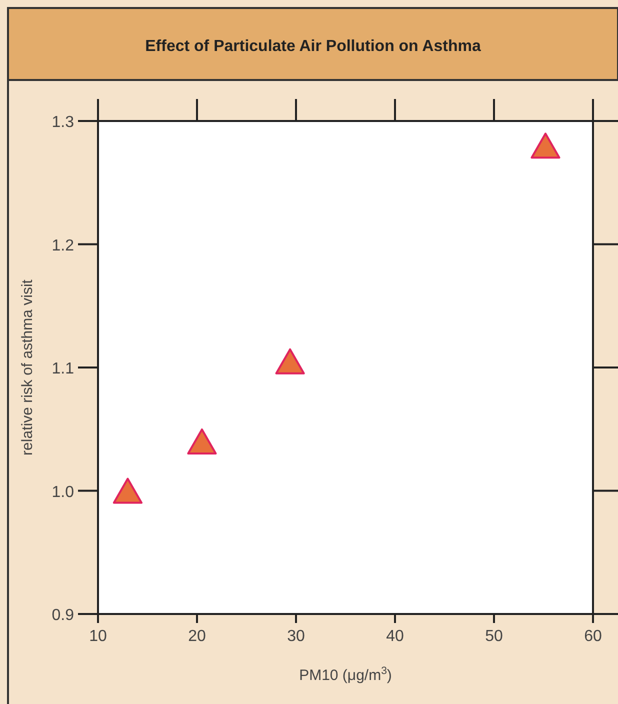 The height and width of the screenshot is (704, 618). What do you see at coordinates (593, 636) in the screenshot?
I see `x-tick-label: 60` at bounding box center [593, 636].